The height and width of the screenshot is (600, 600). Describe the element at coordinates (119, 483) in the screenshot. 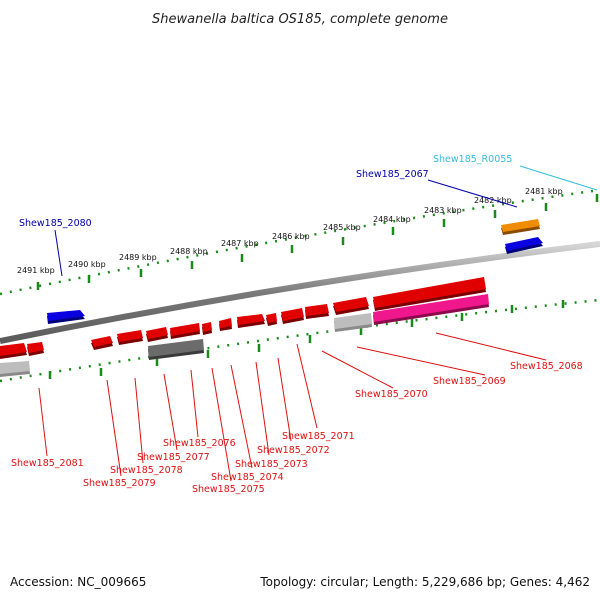

I see `label-shew185-2079: Shew185_2079` at that location.